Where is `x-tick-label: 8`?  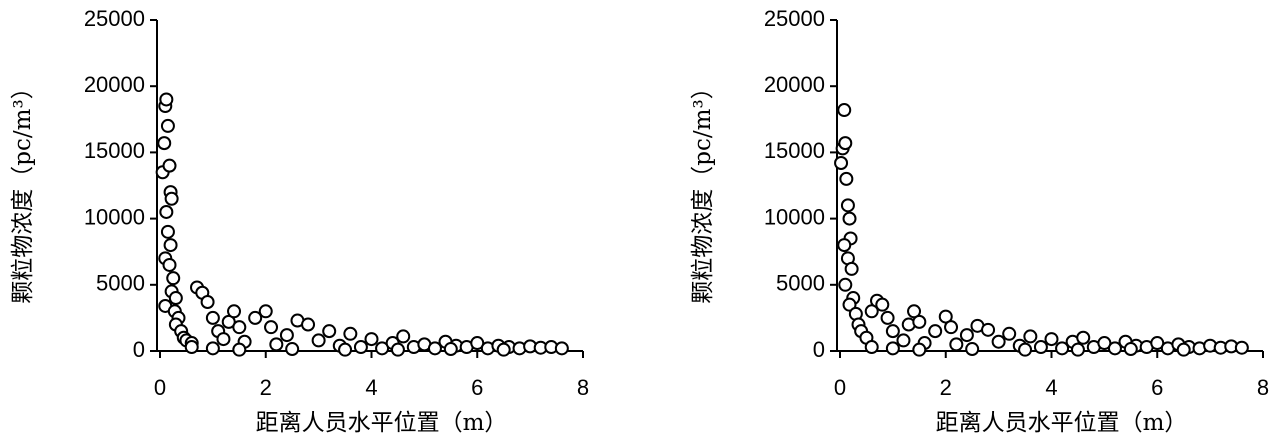 x-tick-label: 8 is located at coordinates (1263, 387).